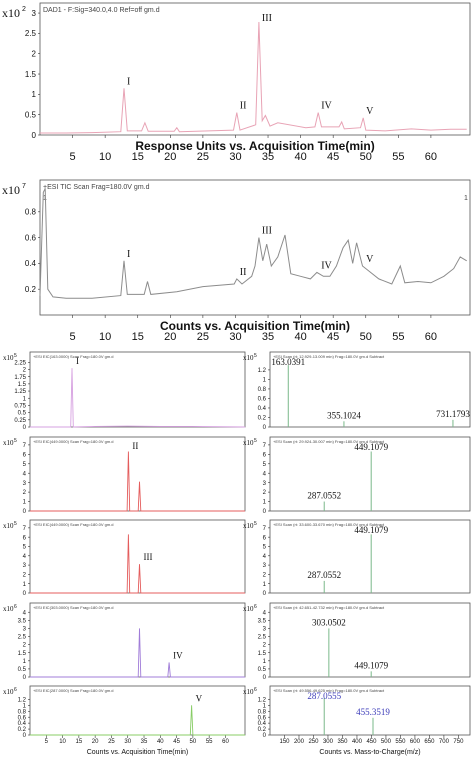  What do you see at coordinates (369, 752) in the screenshot?
I see `x-axis-label: Counts vs. Mass-to-Charge(m/z)` at bounding box center [369, 752].